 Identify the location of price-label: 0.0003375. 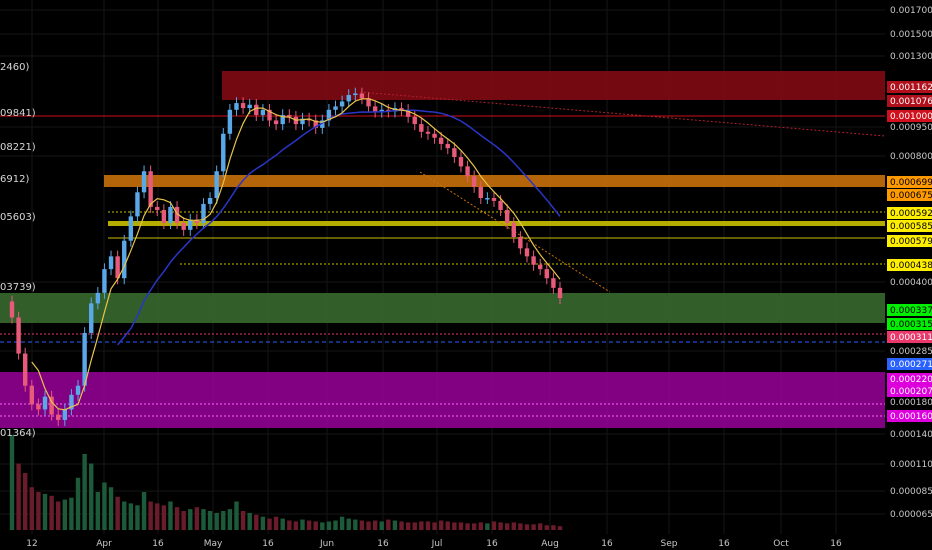
(909, 310).